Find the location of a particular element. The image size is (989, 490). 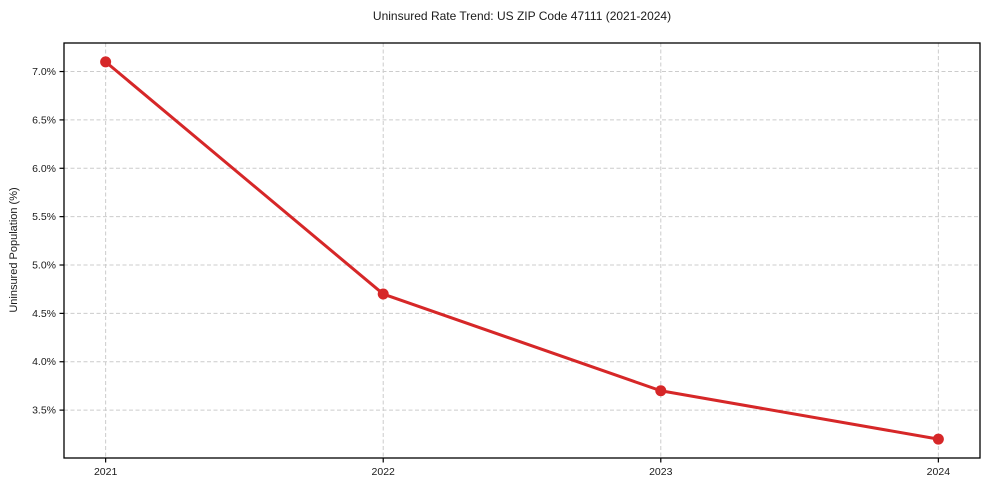

x-tick-label: 2022 is located at coordinates (384, 472).